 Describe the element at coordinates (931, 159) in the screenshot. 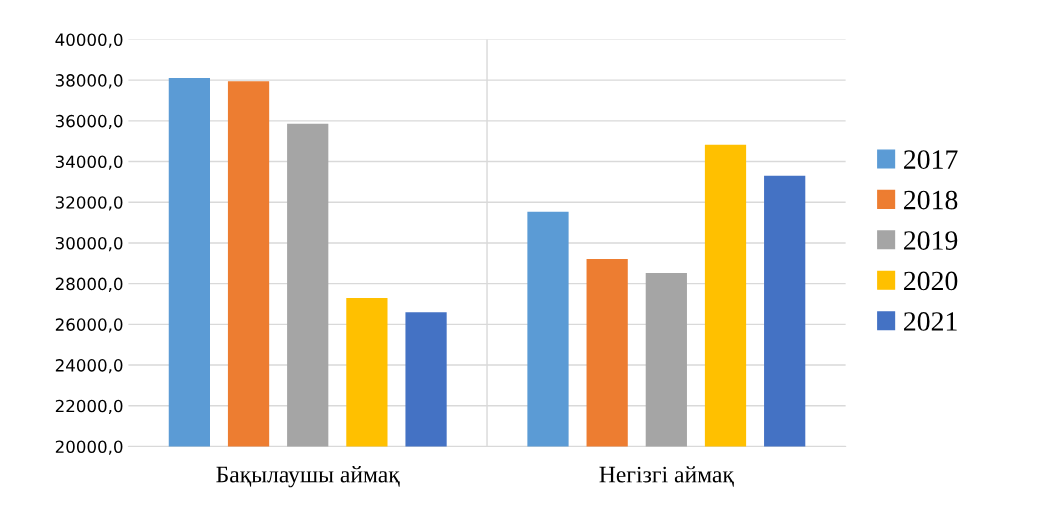

I see `legend-label: 2017` at that location.